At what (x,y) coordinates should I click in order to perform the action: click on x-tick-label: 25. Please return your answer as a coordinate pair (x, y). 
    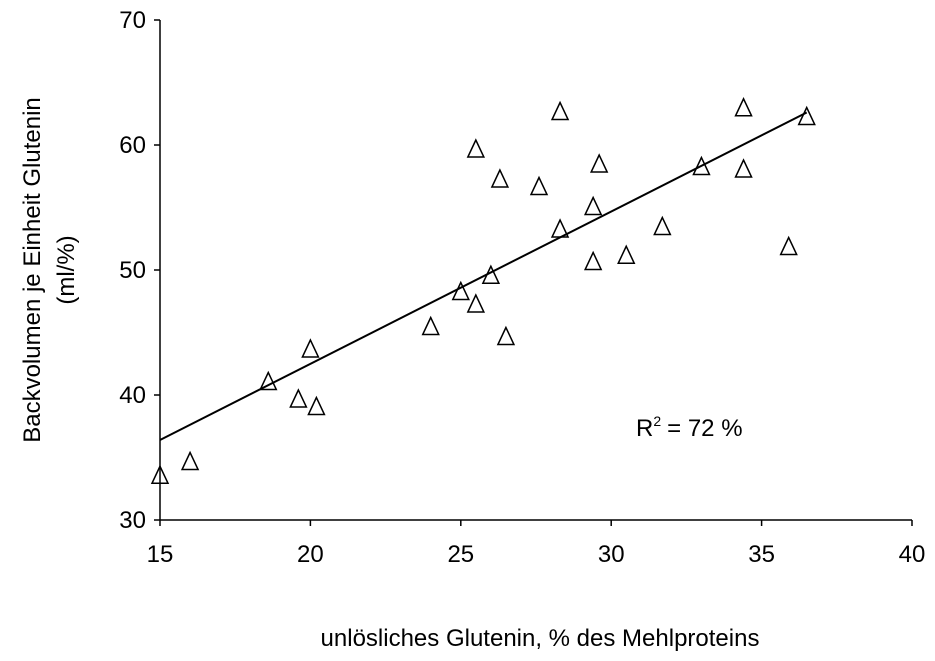
    Looking at the image, I should click on (460, 554).